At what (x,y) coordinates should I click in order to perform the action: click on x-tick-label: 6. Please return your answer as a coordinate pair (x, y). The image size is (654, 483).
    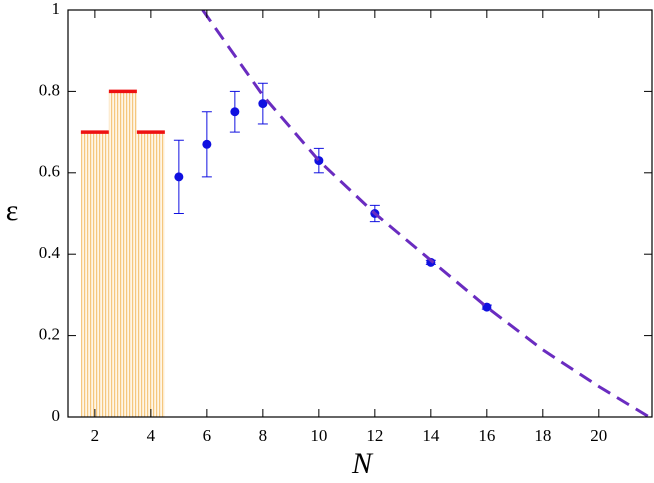
    Looking at the image, I should click on (207, 435).